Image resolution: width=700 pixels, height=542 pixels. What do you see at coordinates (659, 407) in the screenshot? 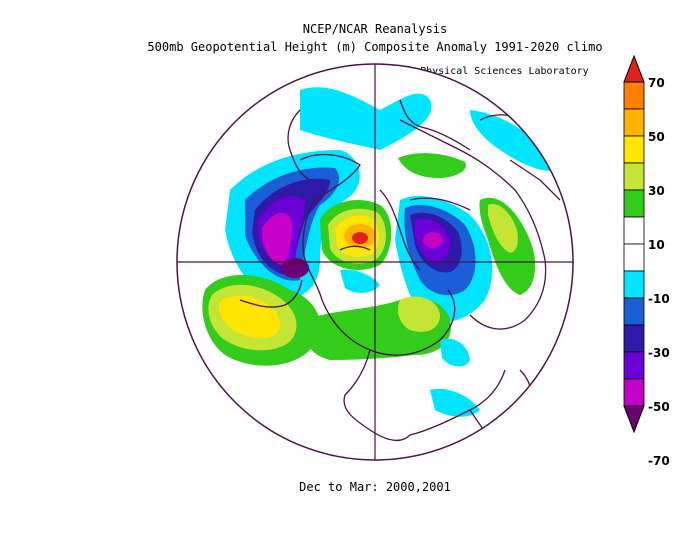
I see `colorbar-label: -50` at bounding box center [659, 407].